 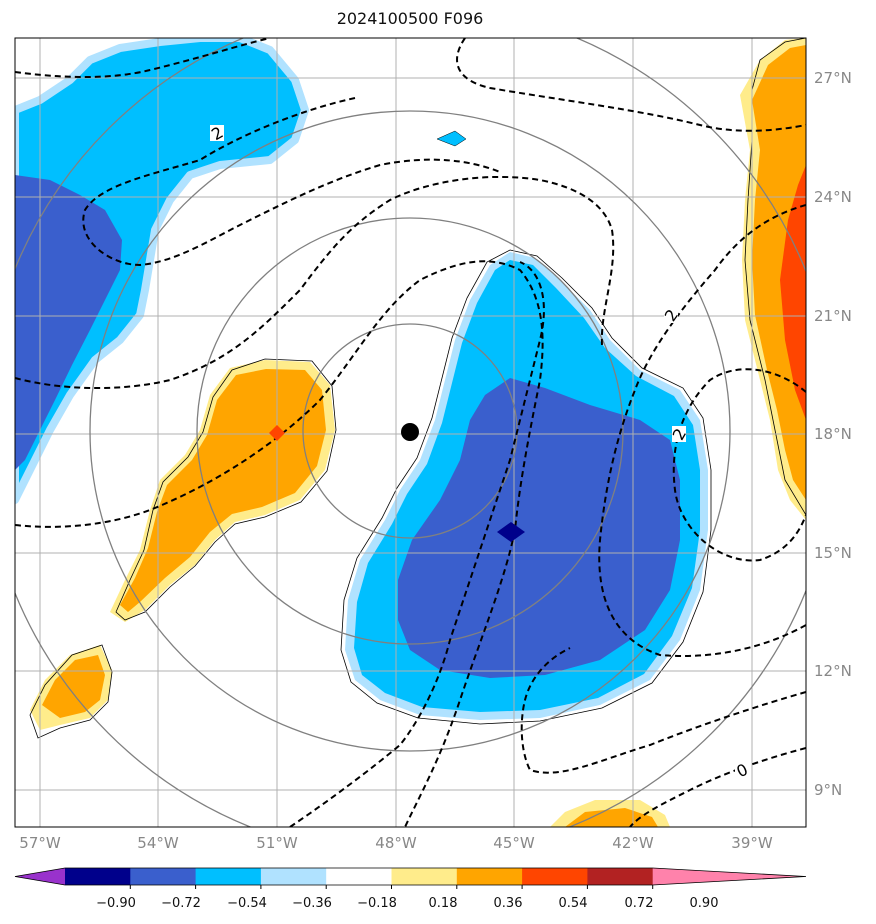 I want to click on pos-region-south-orange, so click(x=611, y=817).